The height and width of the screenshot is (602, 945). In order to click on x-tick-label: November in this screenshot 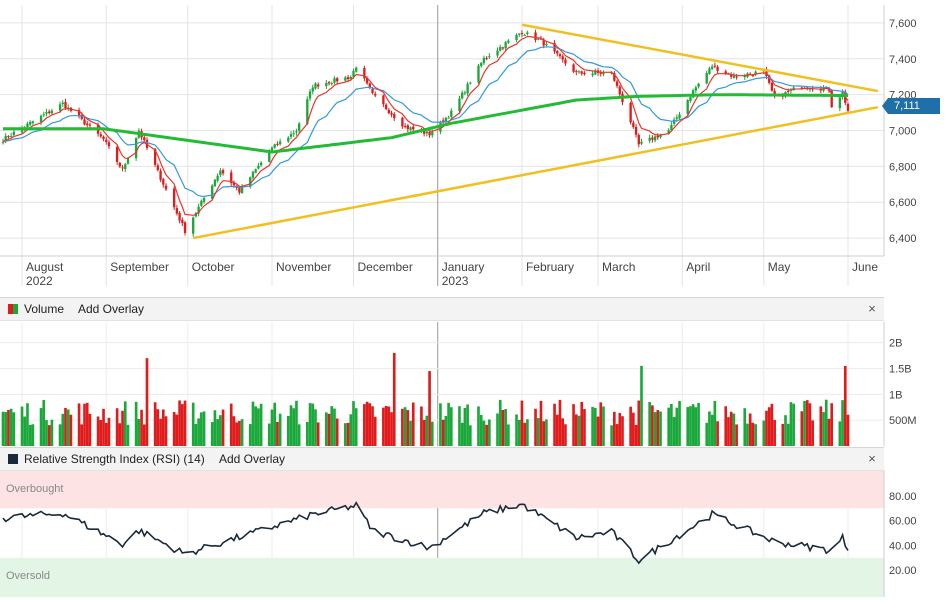, I will do `click(303, 267)`.